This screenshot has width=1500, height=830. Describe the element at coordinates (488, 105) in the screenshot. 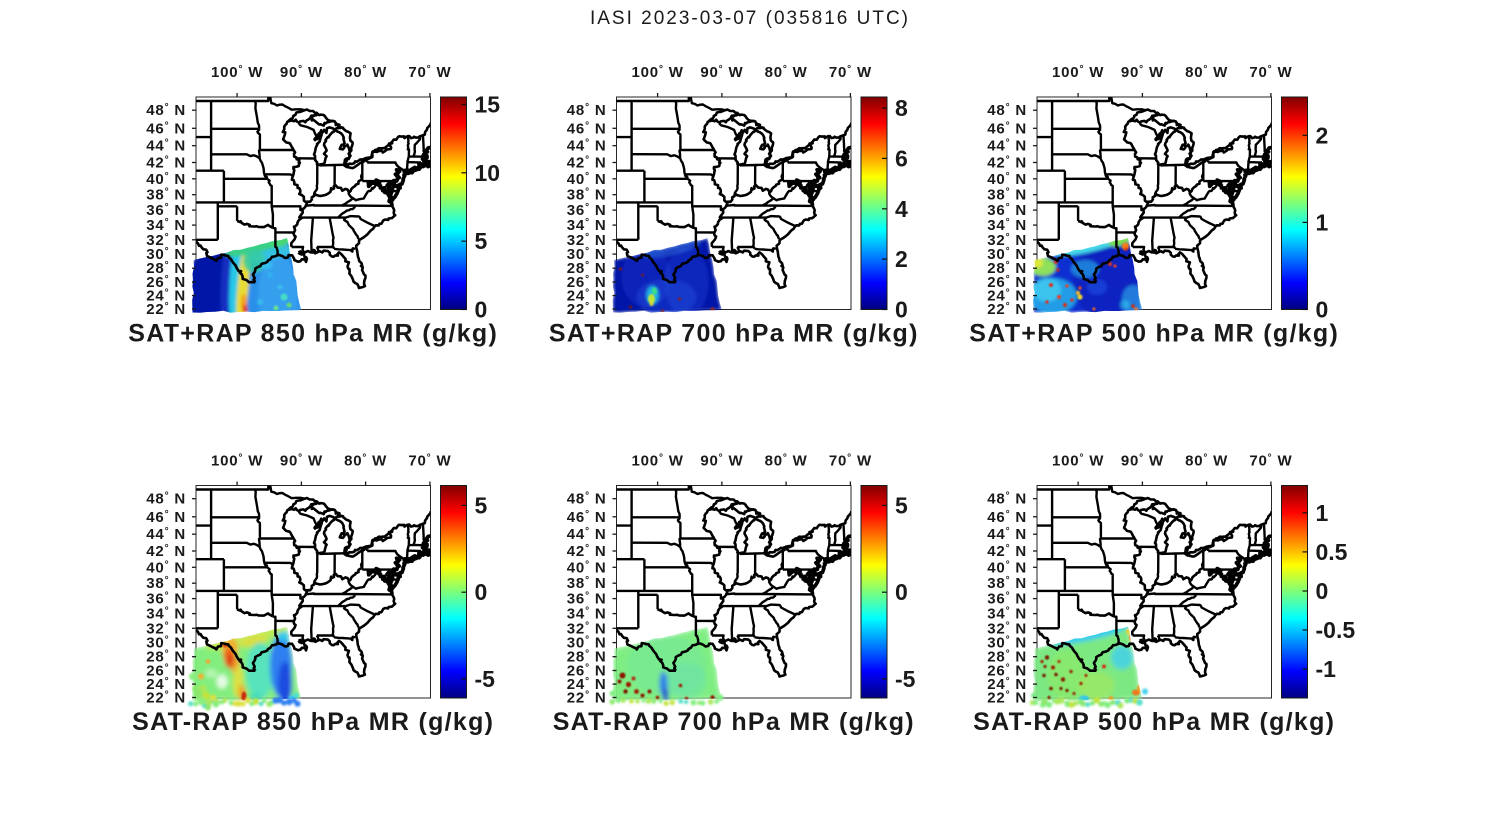

I see `svg-text: 15` at that location.